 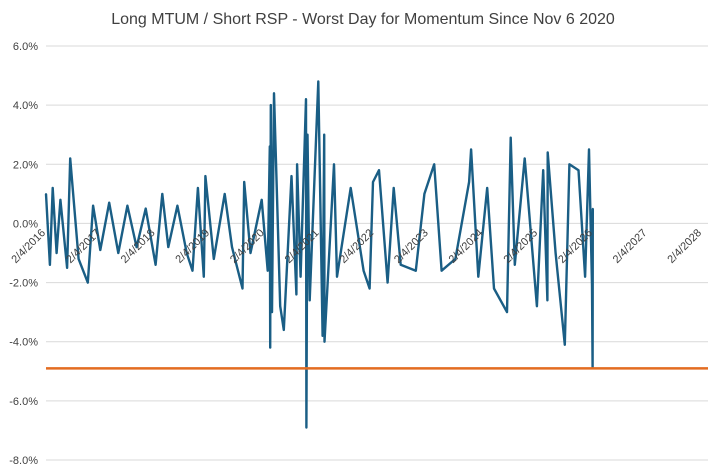 What do you see at coordinates (575, 246) in the screenshot?
I see `x-tick-label: 2/4/2026` at bounding box center [575, 246].